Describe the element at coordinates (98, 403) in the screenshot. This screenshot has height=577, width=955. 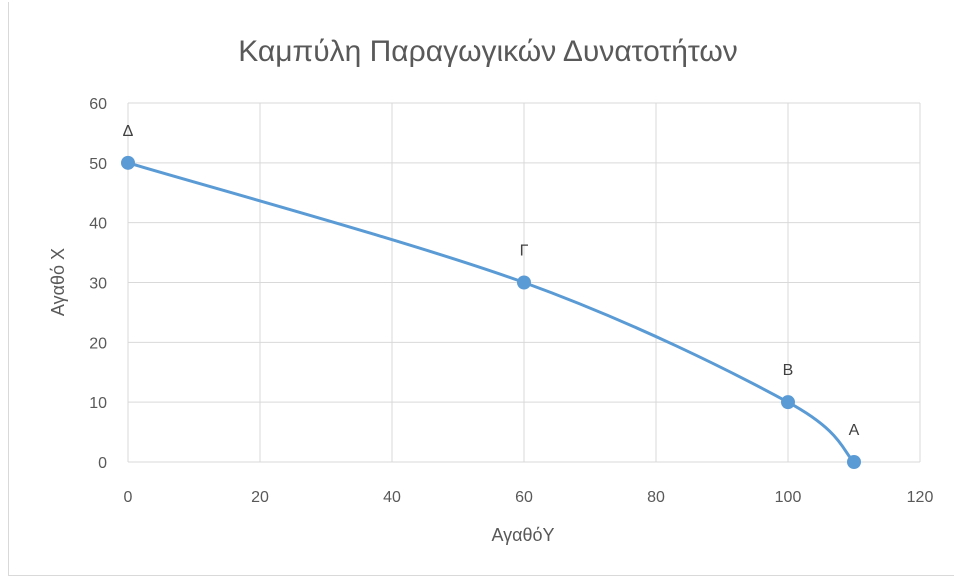
I see `y-tick-label: 10` at that location.